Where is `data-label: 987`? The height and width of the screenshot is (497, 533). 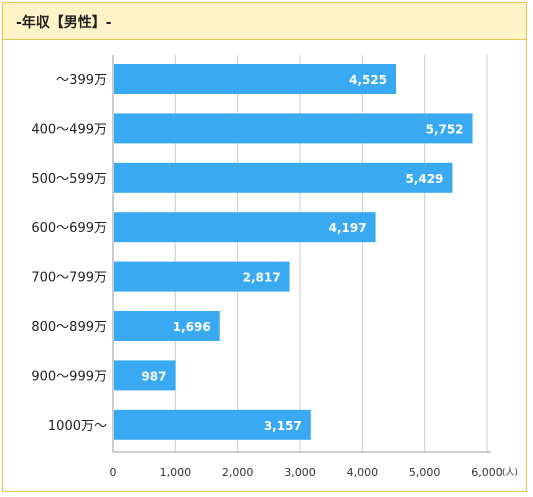
data-label: 987 is located at coordinates (153, 376).